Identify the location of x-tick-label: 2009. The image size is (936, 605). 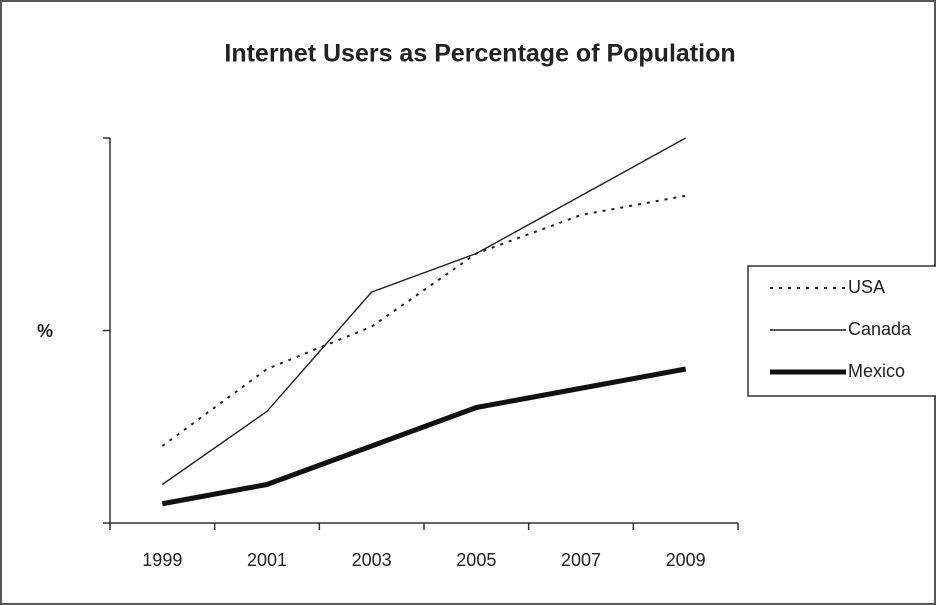
(686, 560).